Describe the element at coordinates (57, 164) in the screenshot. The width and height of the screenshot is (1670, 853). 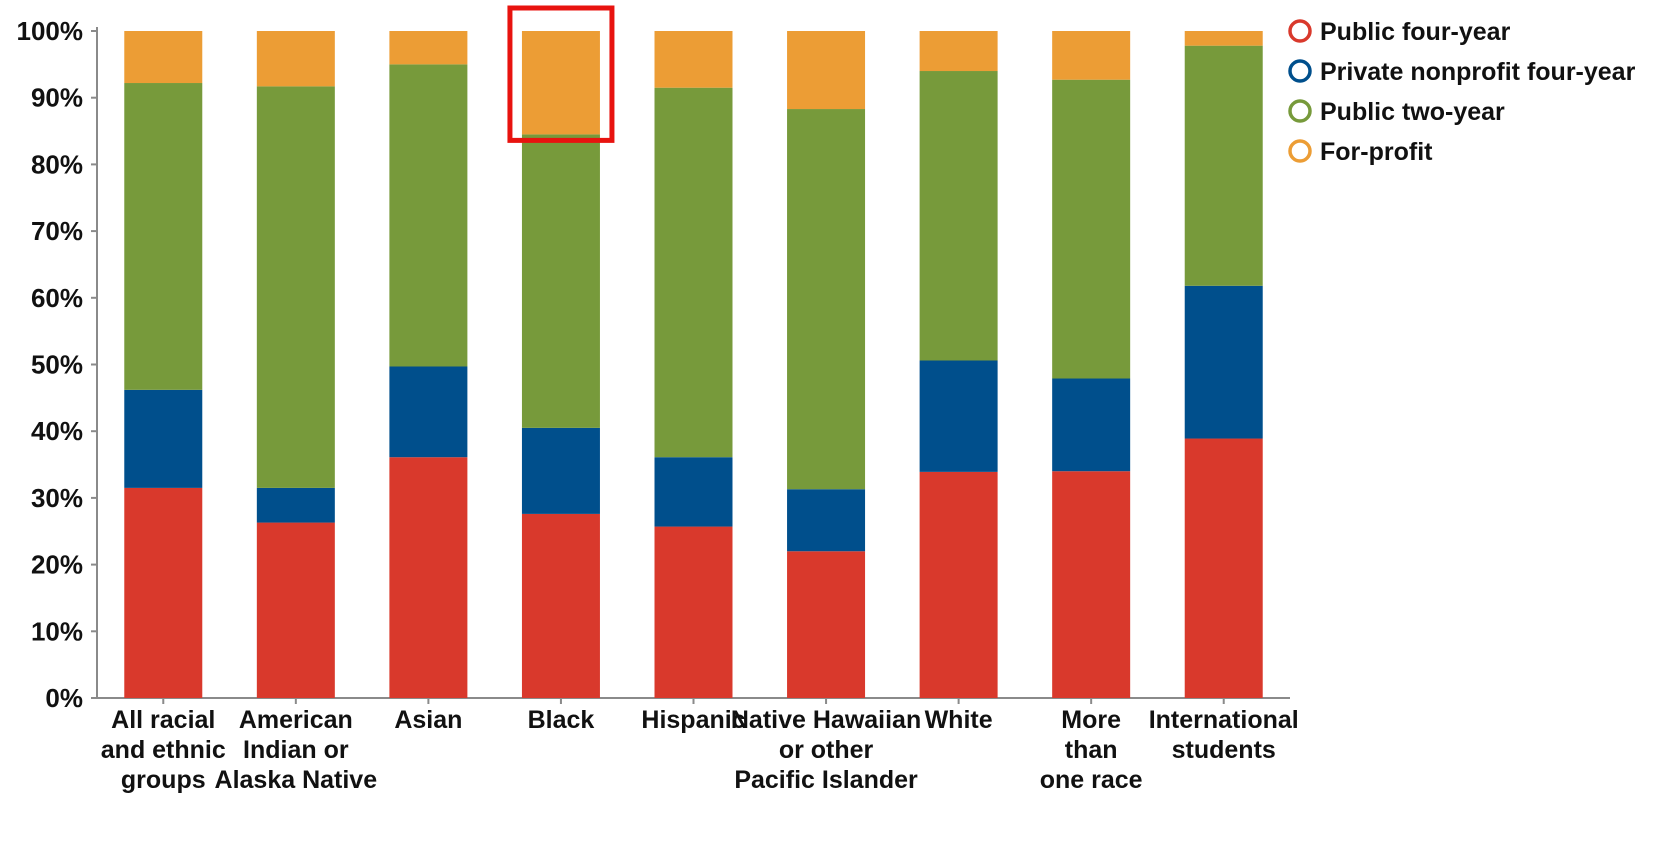
I see `y-tick-label: 80%` at that location.